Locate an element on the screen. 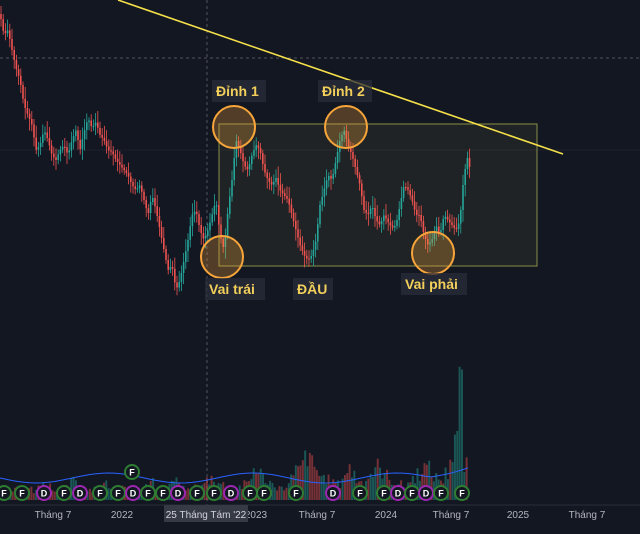  event-marker-stacked is located at coordinates (132, 472).